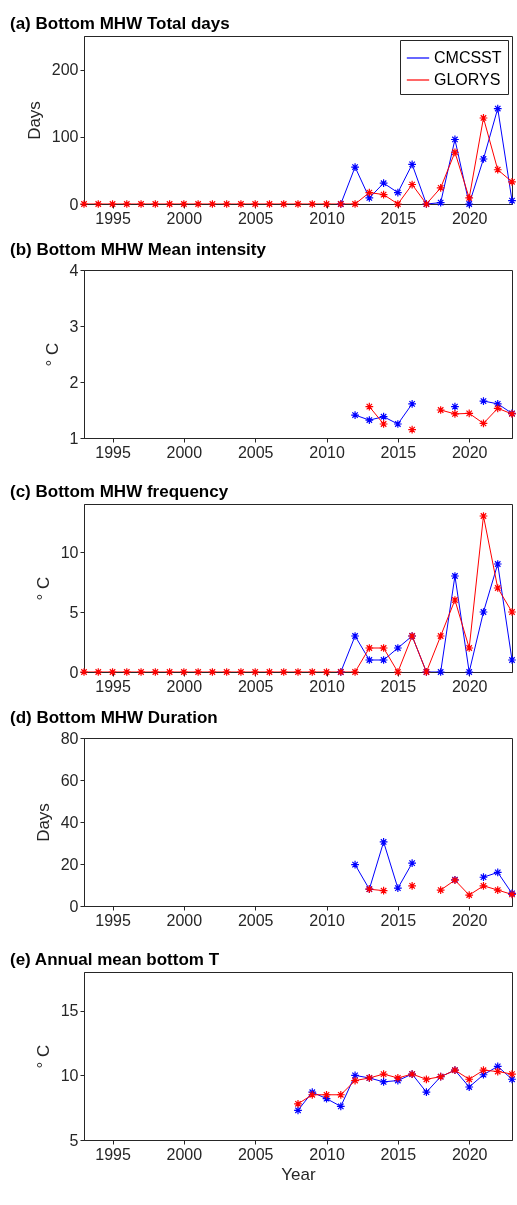 The height and width of the screenshot is (1205, 517). I want to click on y-tick-label: 2, so click(74, 382).